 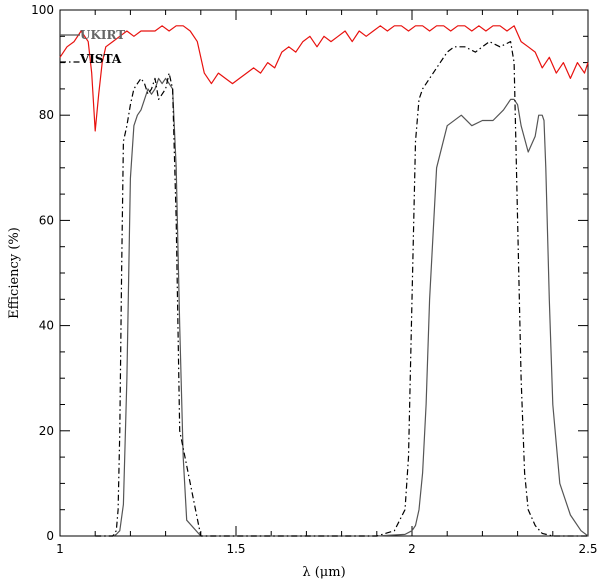 I want to click on x-tick-label: 1.5, so click(x=235, y=549).